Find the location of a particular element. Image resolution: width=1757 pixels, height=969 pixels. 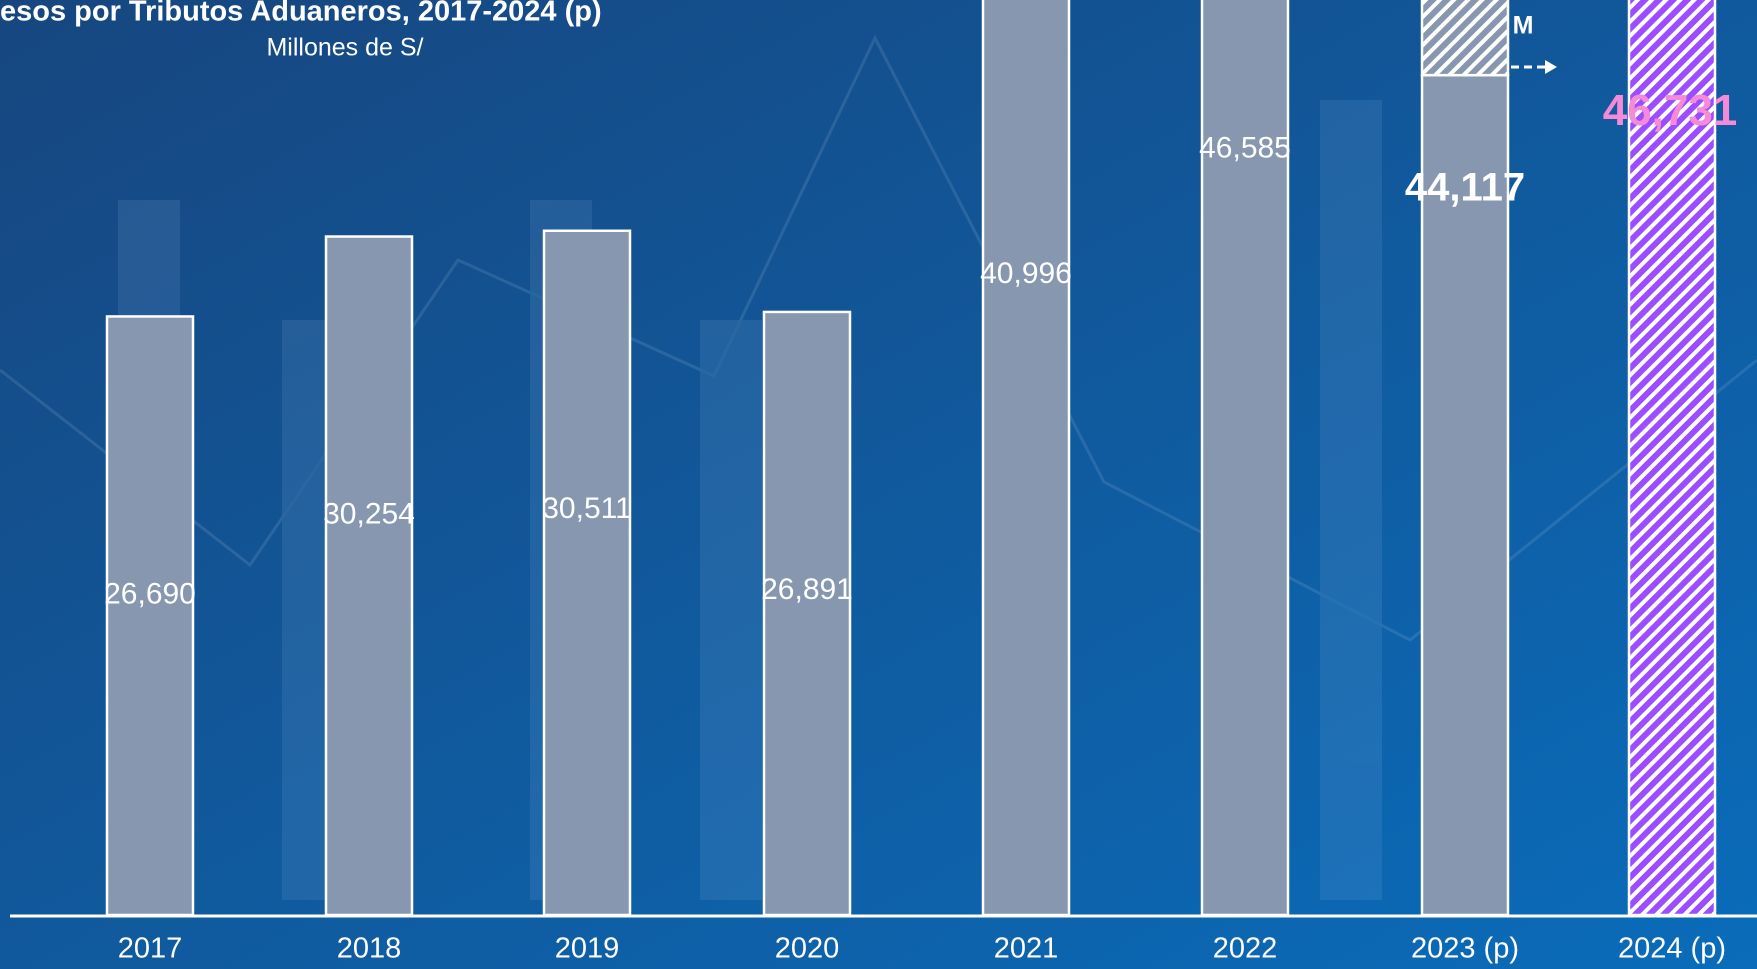

x-tick-label: 2024 (p) is located at coordinates (1672, 949).